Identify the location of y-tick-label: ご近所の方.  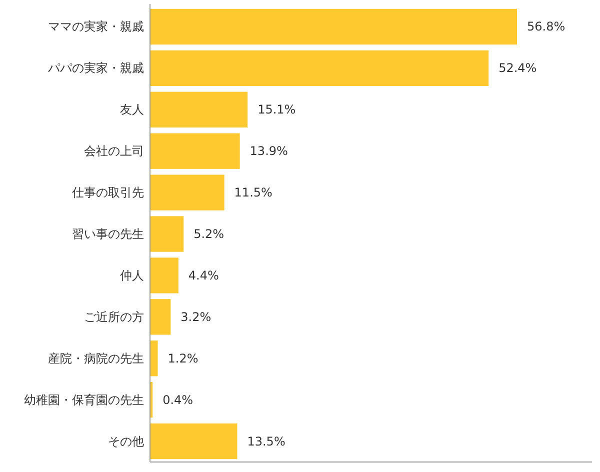
(114, 317).